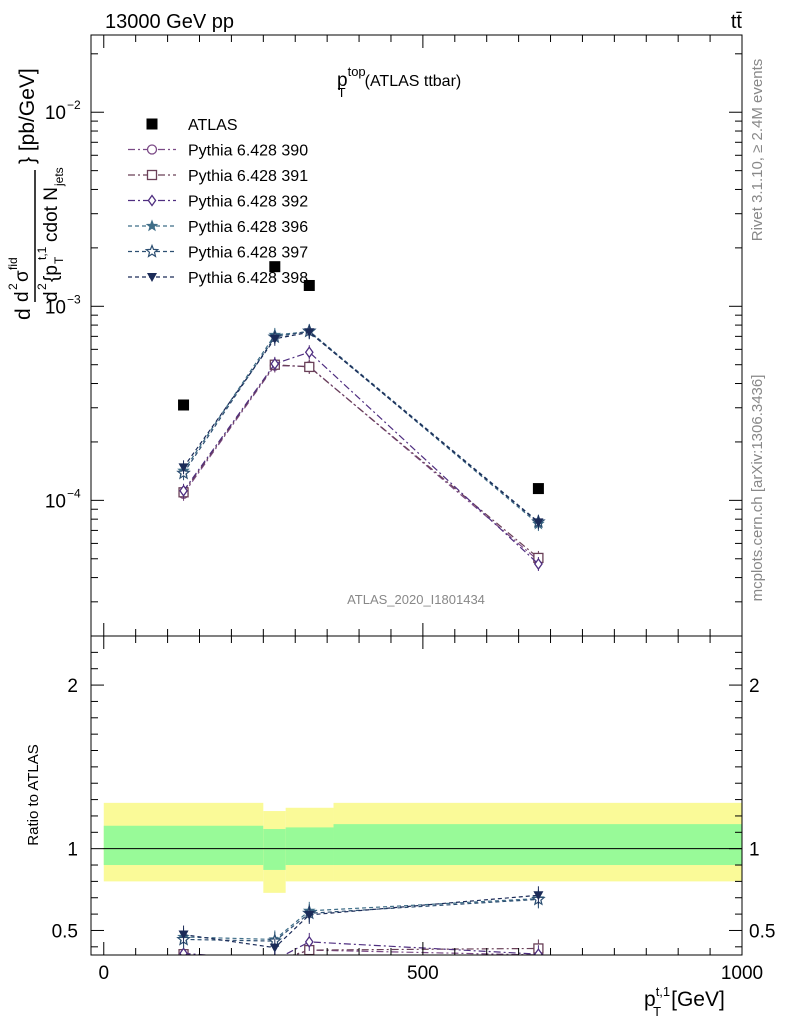  I want to click on legend-label-3: Pythia 6.428 392, so click(248, 202).